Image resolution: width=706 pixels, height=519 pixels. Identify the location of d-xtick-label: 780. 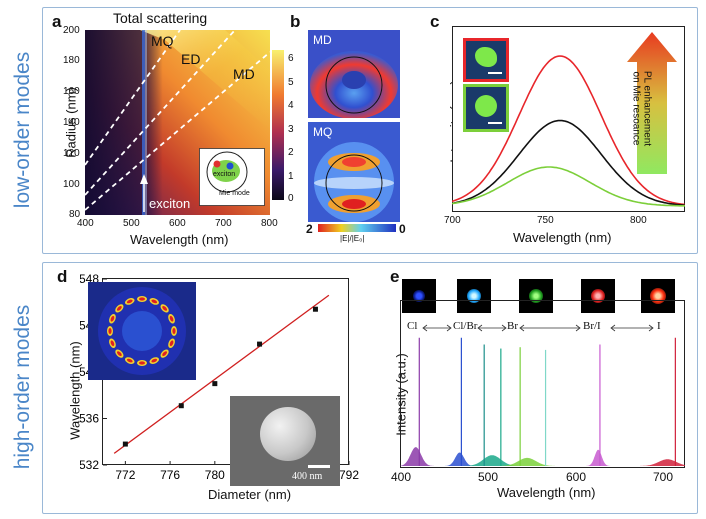
(215, 475).